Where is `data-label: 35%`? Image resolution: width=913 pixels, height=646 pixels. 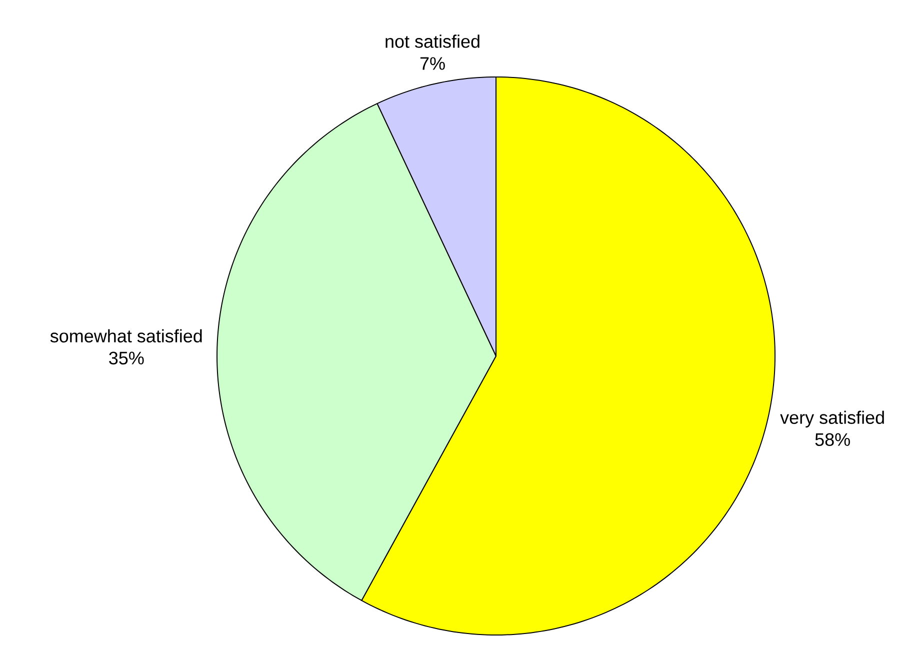 data-label: 35% is located at coordinates (126, 358).